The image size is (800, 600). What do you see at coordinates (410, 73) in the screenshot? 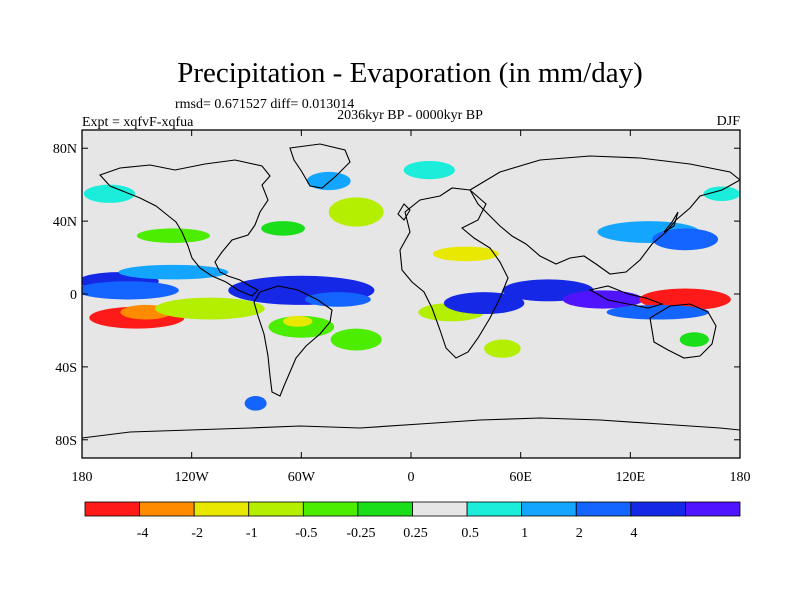
I see `figure-title: Precipitation - Evaporation (in mm/day)` at bounding box center [410, 73].